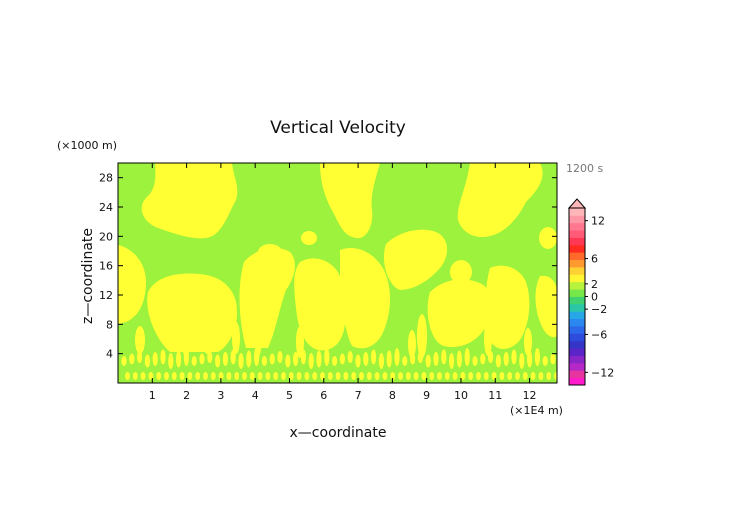 Image resolution: width=752 pixels, height=532 pixels. What do you see at coordinates (392, 395) in the screenshot?
I see `x-tick-label: 8` at bounding box center [392, 395].